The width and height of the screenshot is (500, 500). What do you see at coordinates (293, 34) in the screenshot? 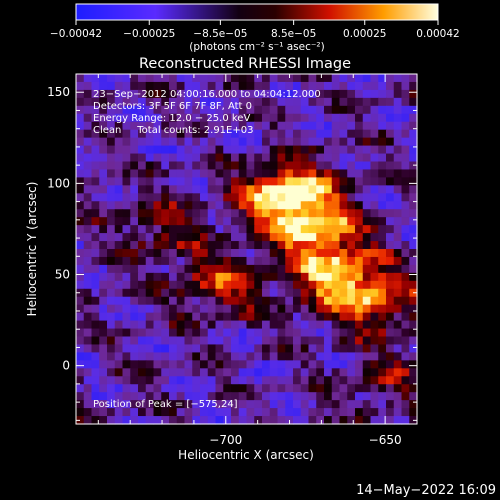
I see `colorbar-tick-label: 8.5e−05` at bounding box center [293, 34].